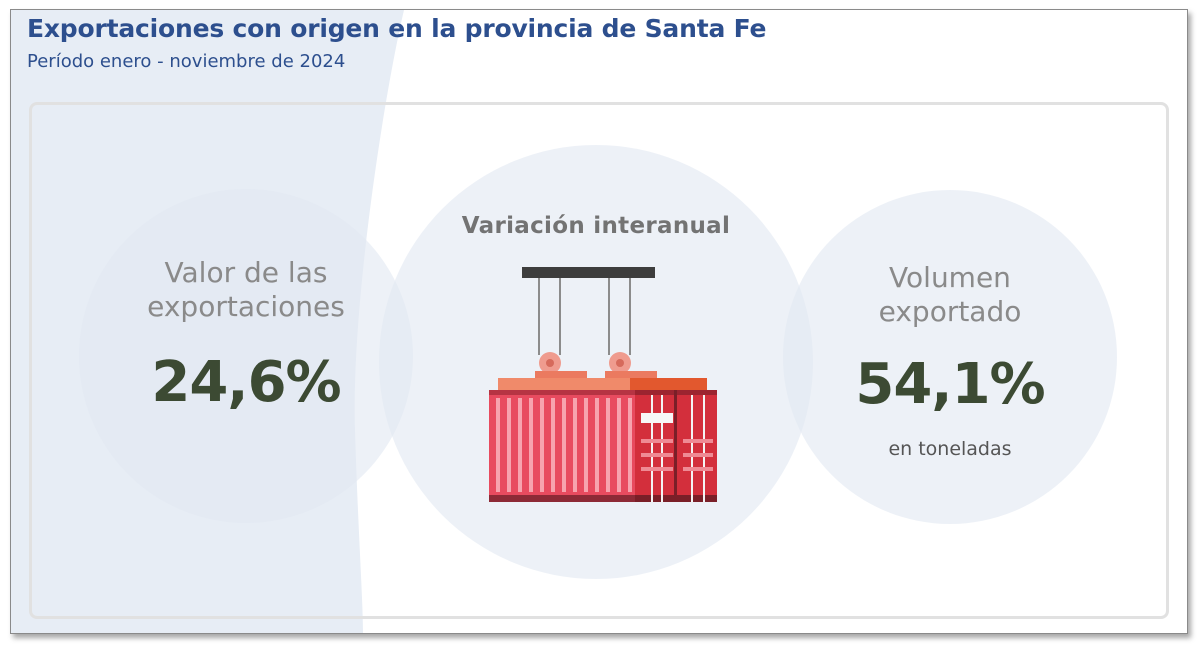 The image size is (1200, 646). I want to click on value-label-line2: exportaciones, so click(246, 306).